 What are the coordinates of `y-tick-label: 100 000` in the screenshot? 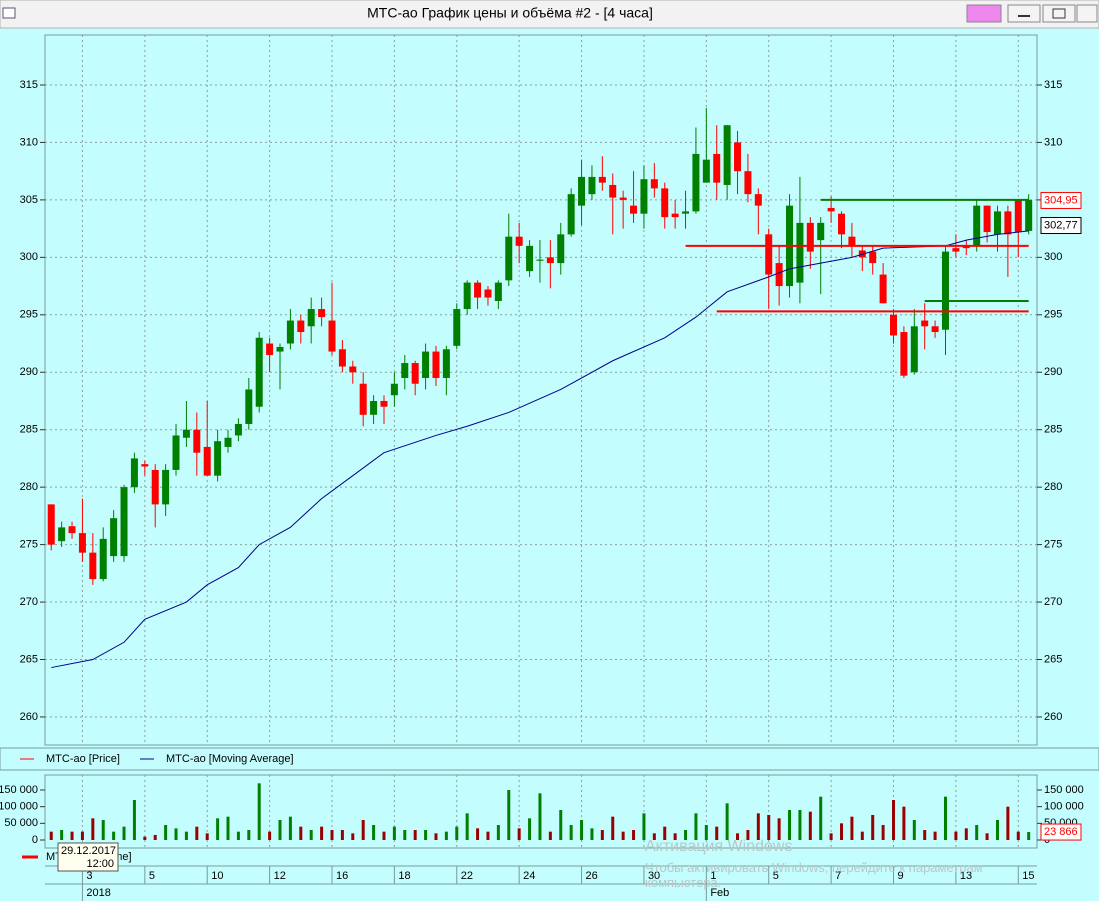 It's located at (19, 807).